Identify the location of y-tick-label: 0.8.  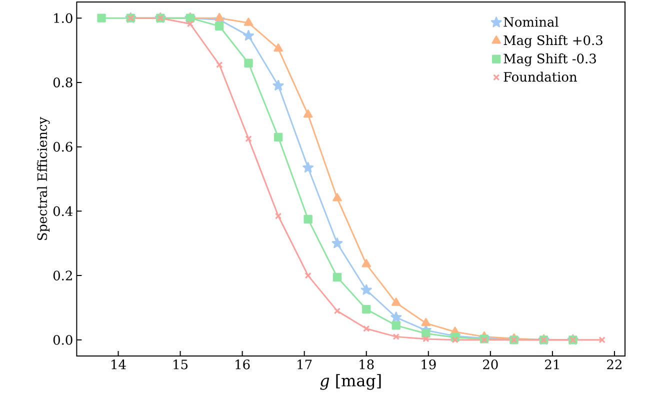
(62, 83).